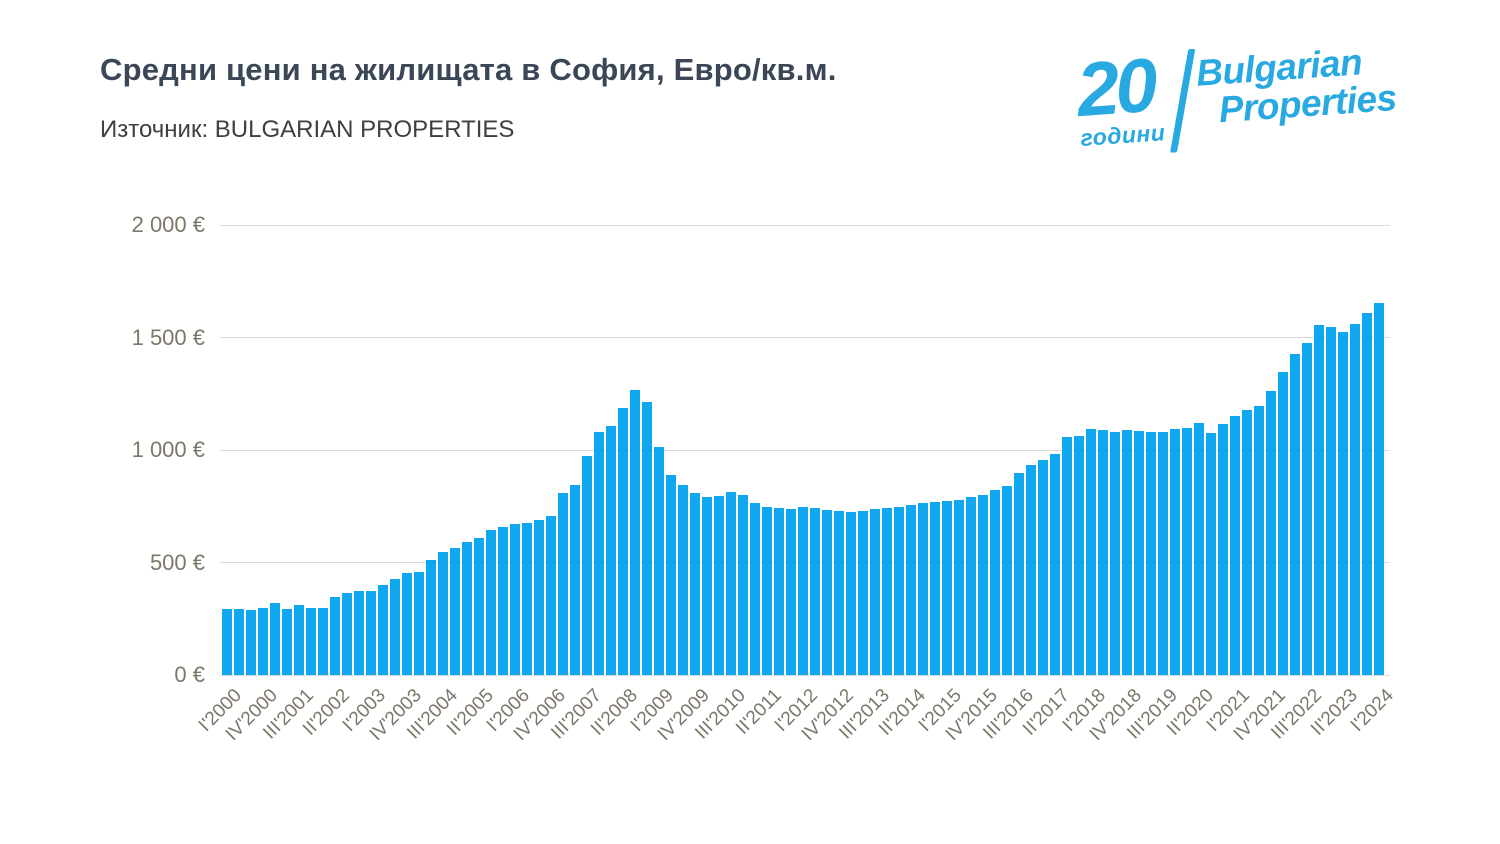 Image resolution: width=1500 pixels, height=844 pixels. Describe the element at coordinates (227, 641) in the screenshot. I see `bar-I'2000` at that location.